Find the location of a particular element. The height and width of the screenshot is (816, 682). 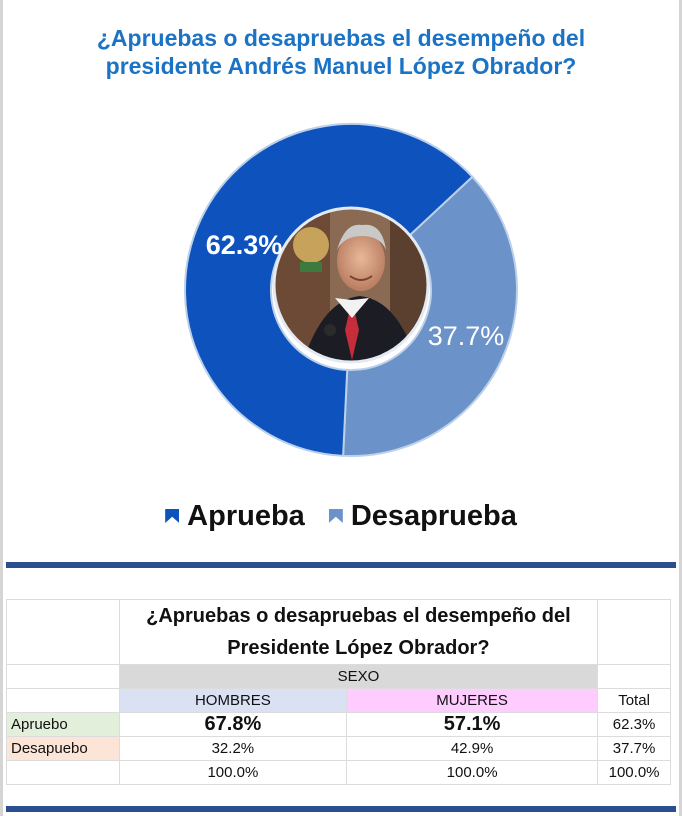

separator-bottom is located at coordinates (341, 809).